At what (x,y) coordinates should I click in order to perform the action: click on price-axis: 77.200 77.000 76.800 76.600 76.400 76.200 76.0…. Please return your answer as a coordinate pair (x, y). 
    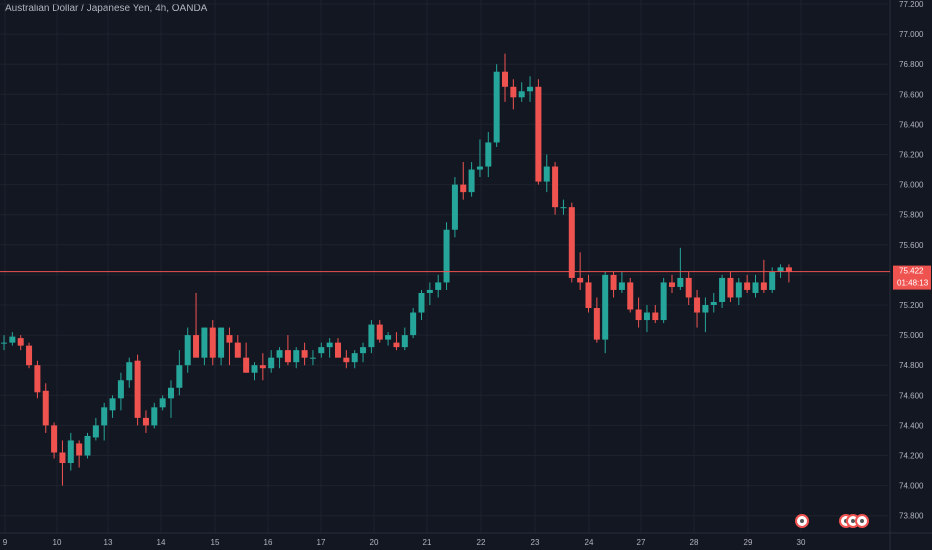
    Looking at the image, I should click on (911, 260).